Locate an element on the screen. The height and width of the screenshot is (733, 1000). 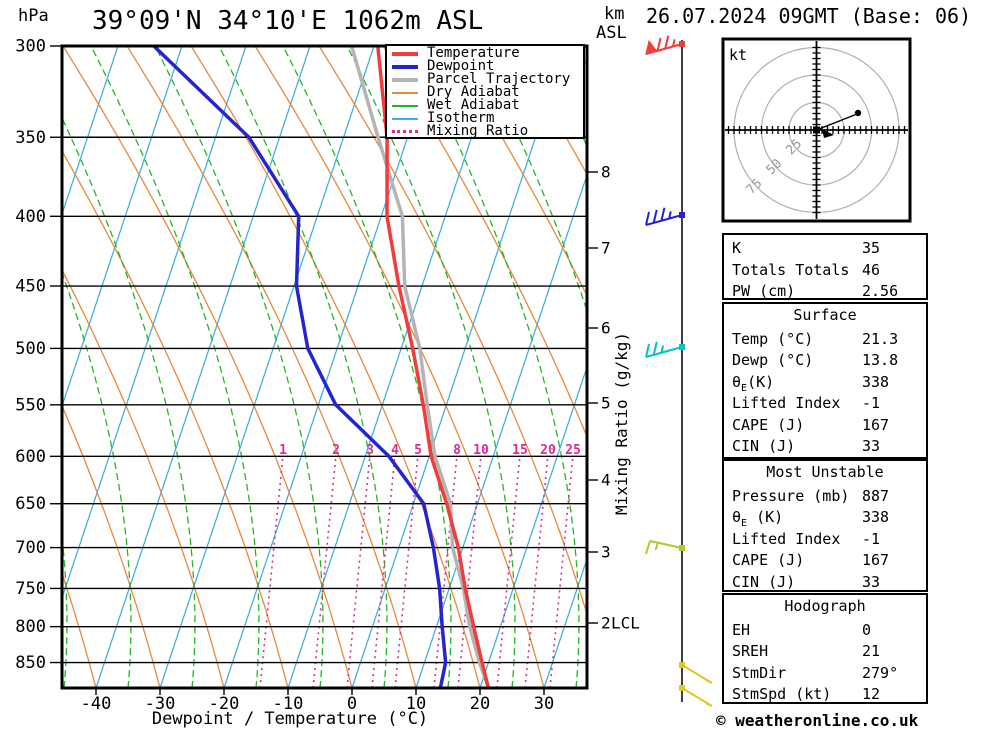
table-row: StmDir 279° is located at coordinates (825, 673).